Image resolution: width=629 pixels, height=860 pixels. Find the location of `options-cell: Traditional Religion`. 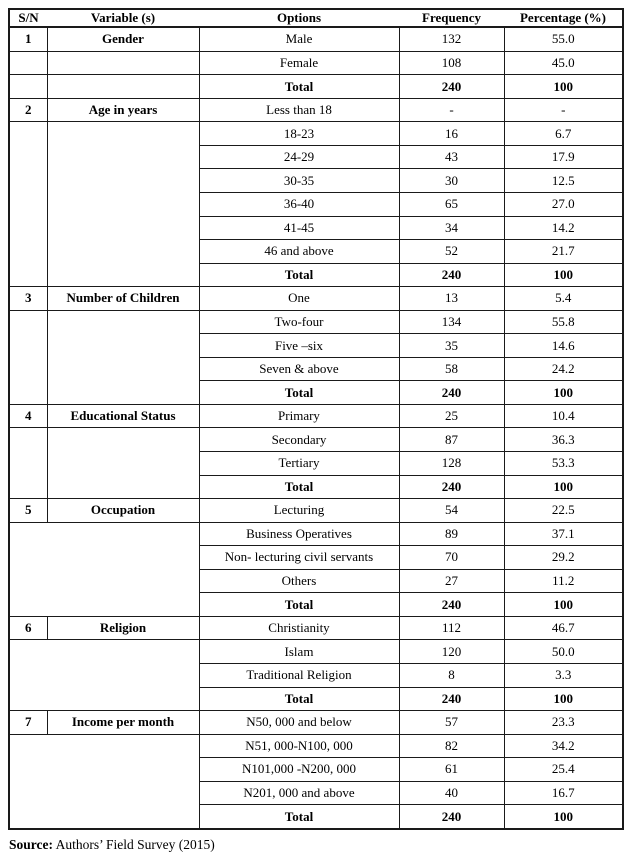

options-cell: Traditional Religion is located at coordinates (299, 675).